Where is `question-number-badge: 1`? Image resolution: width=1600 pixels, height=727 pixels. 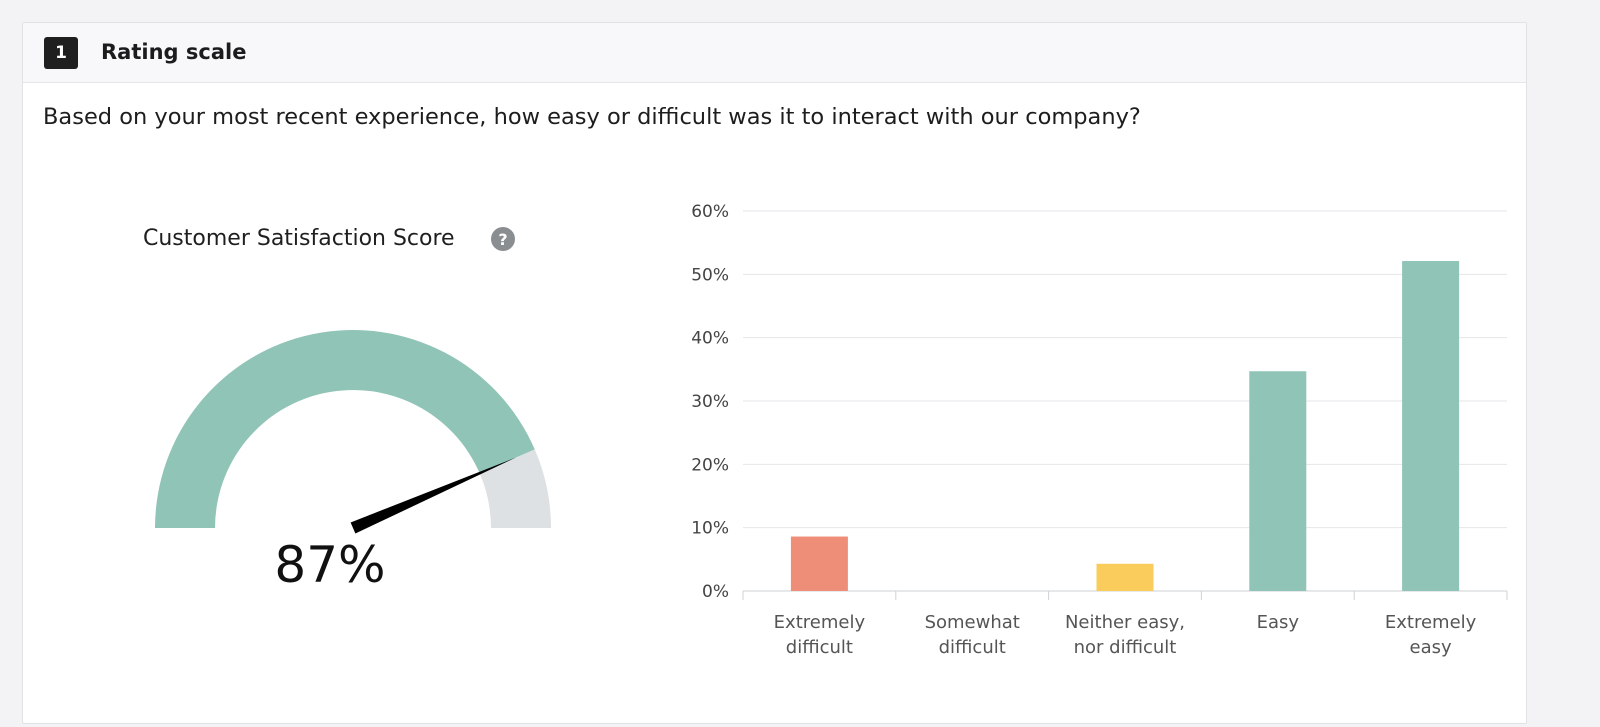
question-number-badge: 1 is located at coordinates (61, 53).